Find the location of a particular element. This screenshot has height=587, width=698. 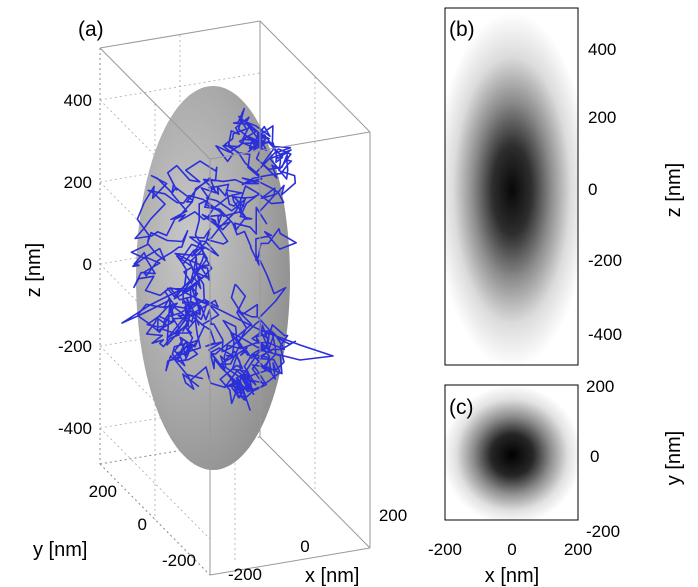

x-ticks: -200 0 200 is located at coordinates (317, 545).